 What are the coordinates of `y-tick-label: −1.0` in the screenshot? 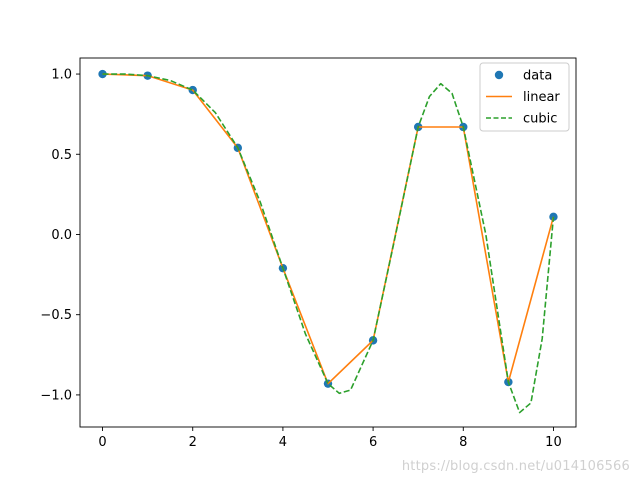 It's located at (56, 395).